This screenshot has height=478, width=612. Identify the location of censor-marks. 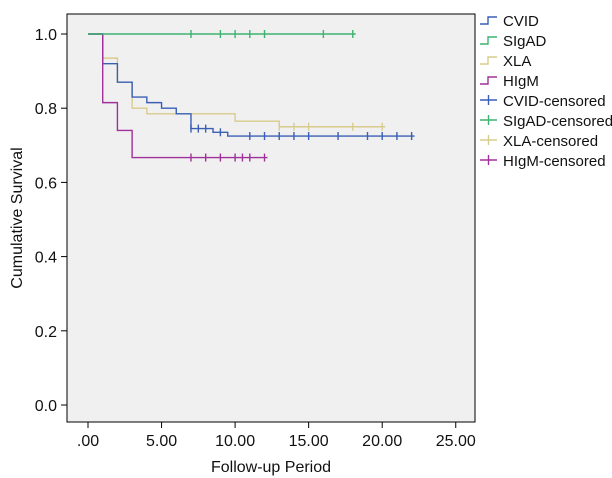
(301, 96).